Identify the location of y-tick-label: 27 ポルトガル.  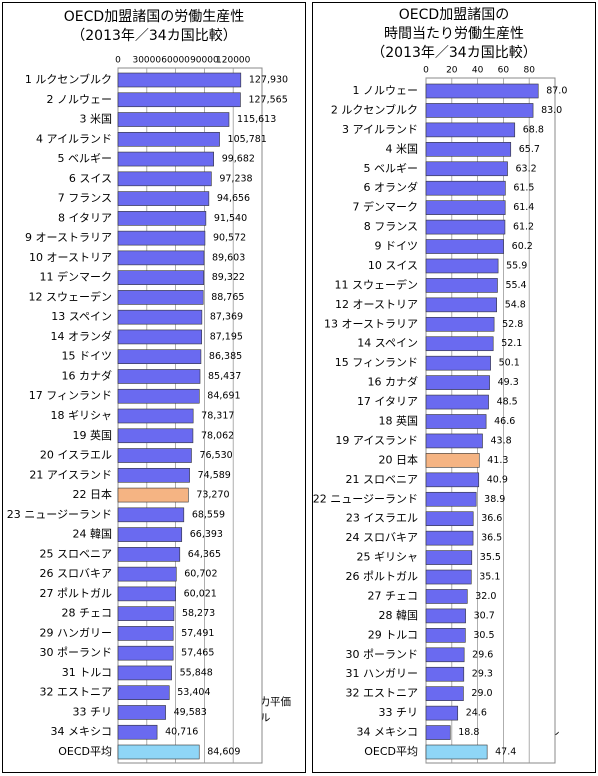
(76, 593).